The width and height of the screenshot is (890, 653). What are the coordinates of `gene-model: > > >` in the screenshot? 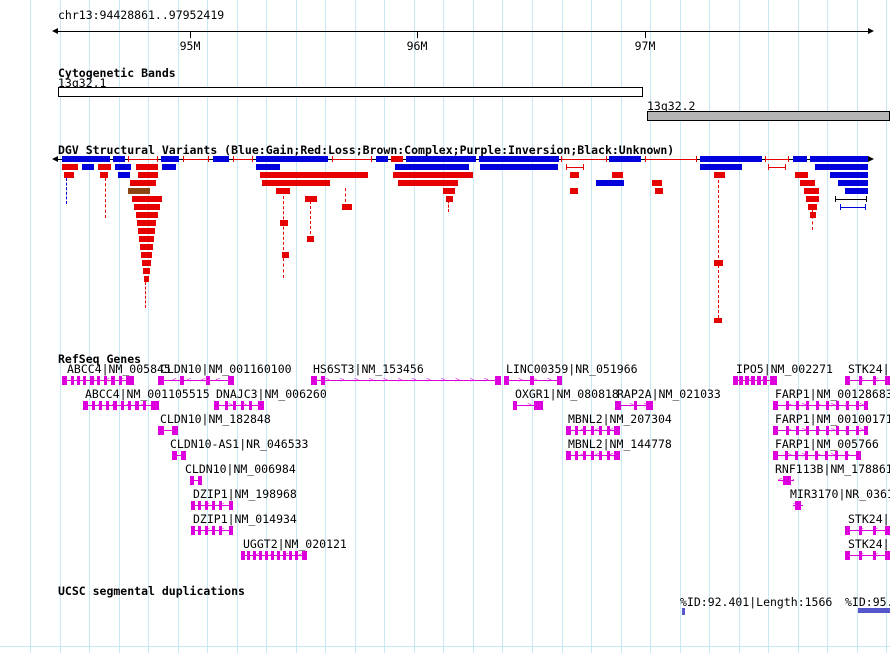 It's located at (528, 405).